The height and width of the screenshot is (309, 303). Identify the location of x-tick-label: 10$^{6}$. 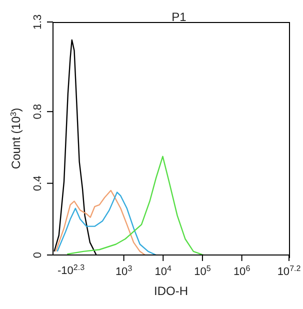
(242, 271).